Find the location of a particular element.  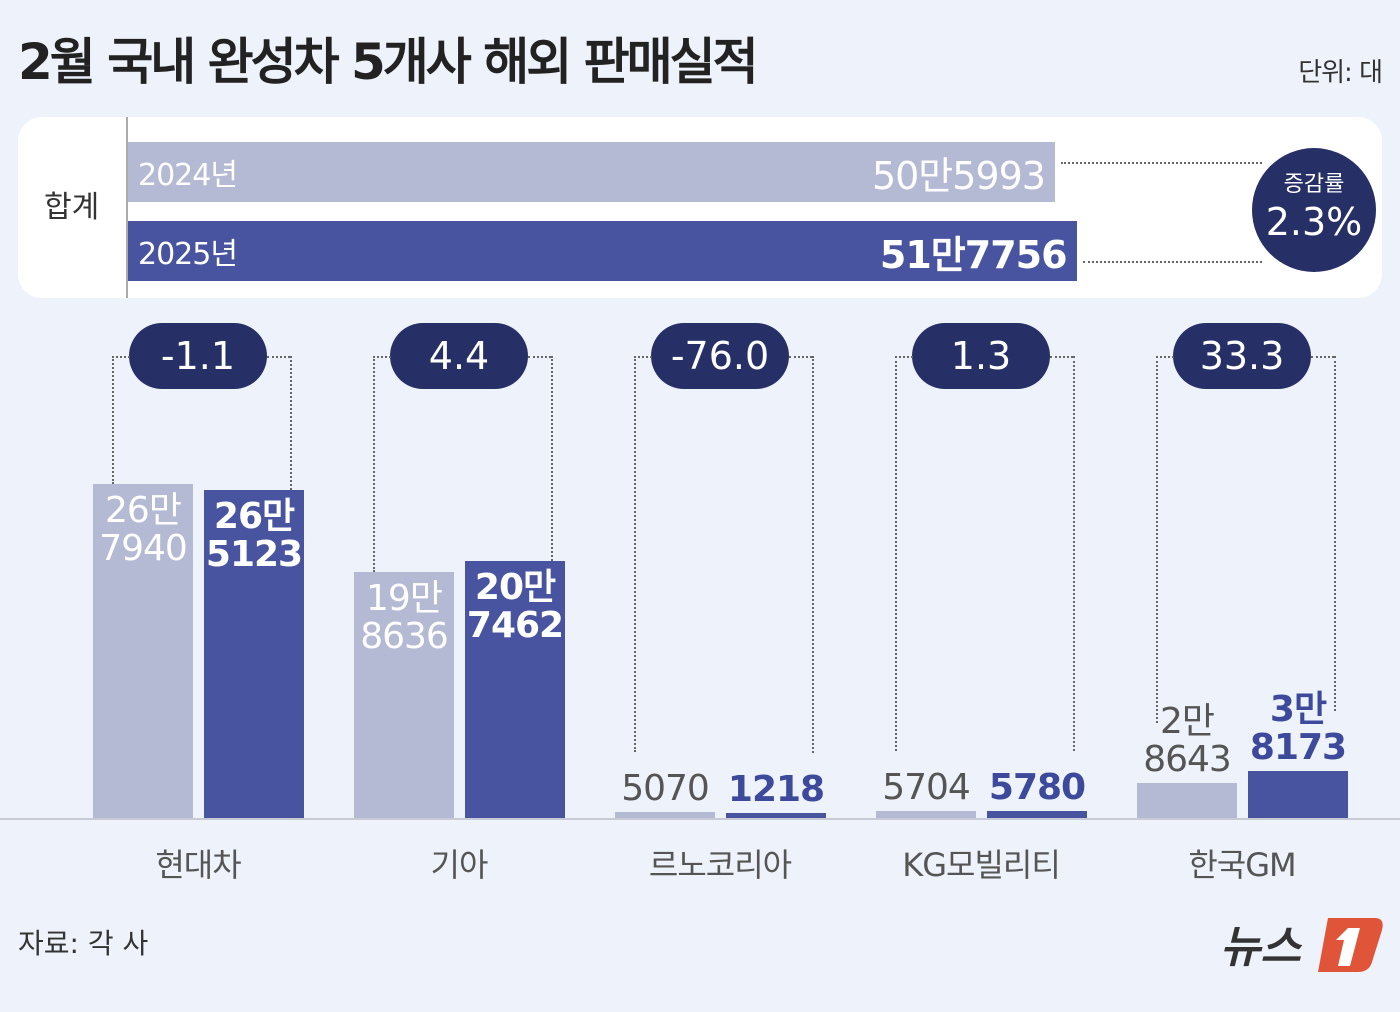

bar-value-label: 5780 is located at coordinates (1037, 787).